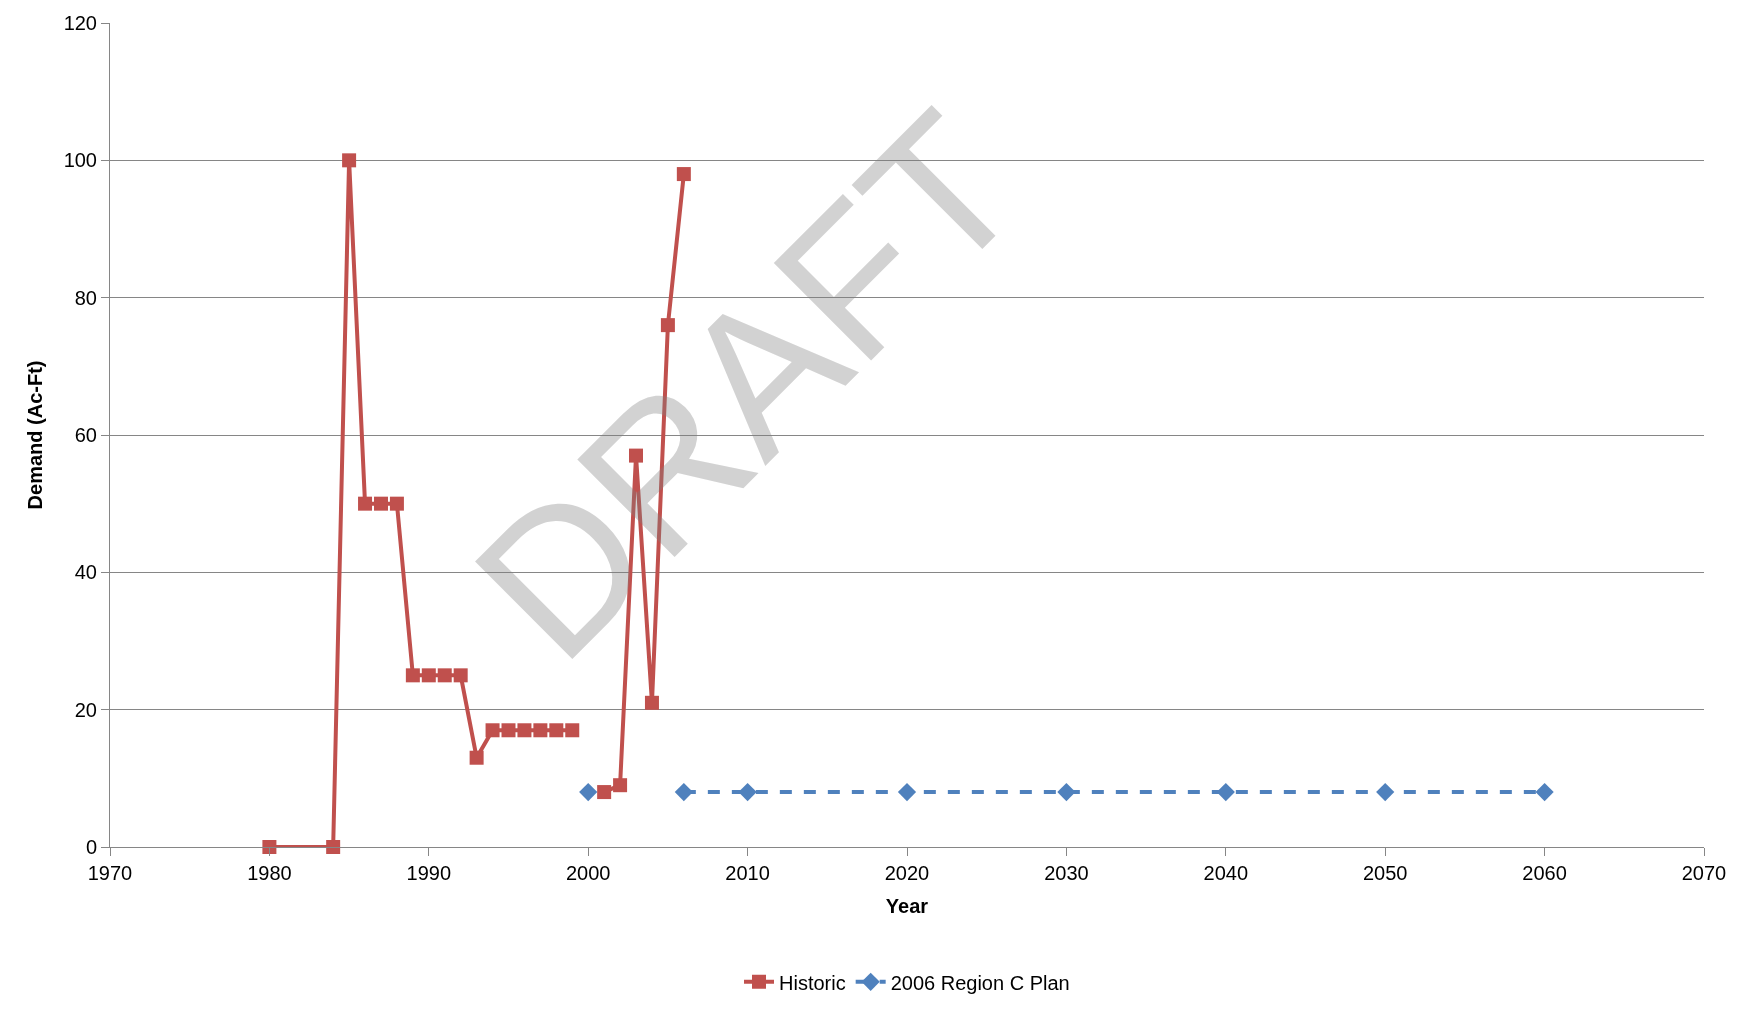 This screenshot has width=1738, height=1013. What do you see at coordinates (747, 873) in the screenshot?
I see `x-tick-label: 2010` at bounding box center [747, 873].